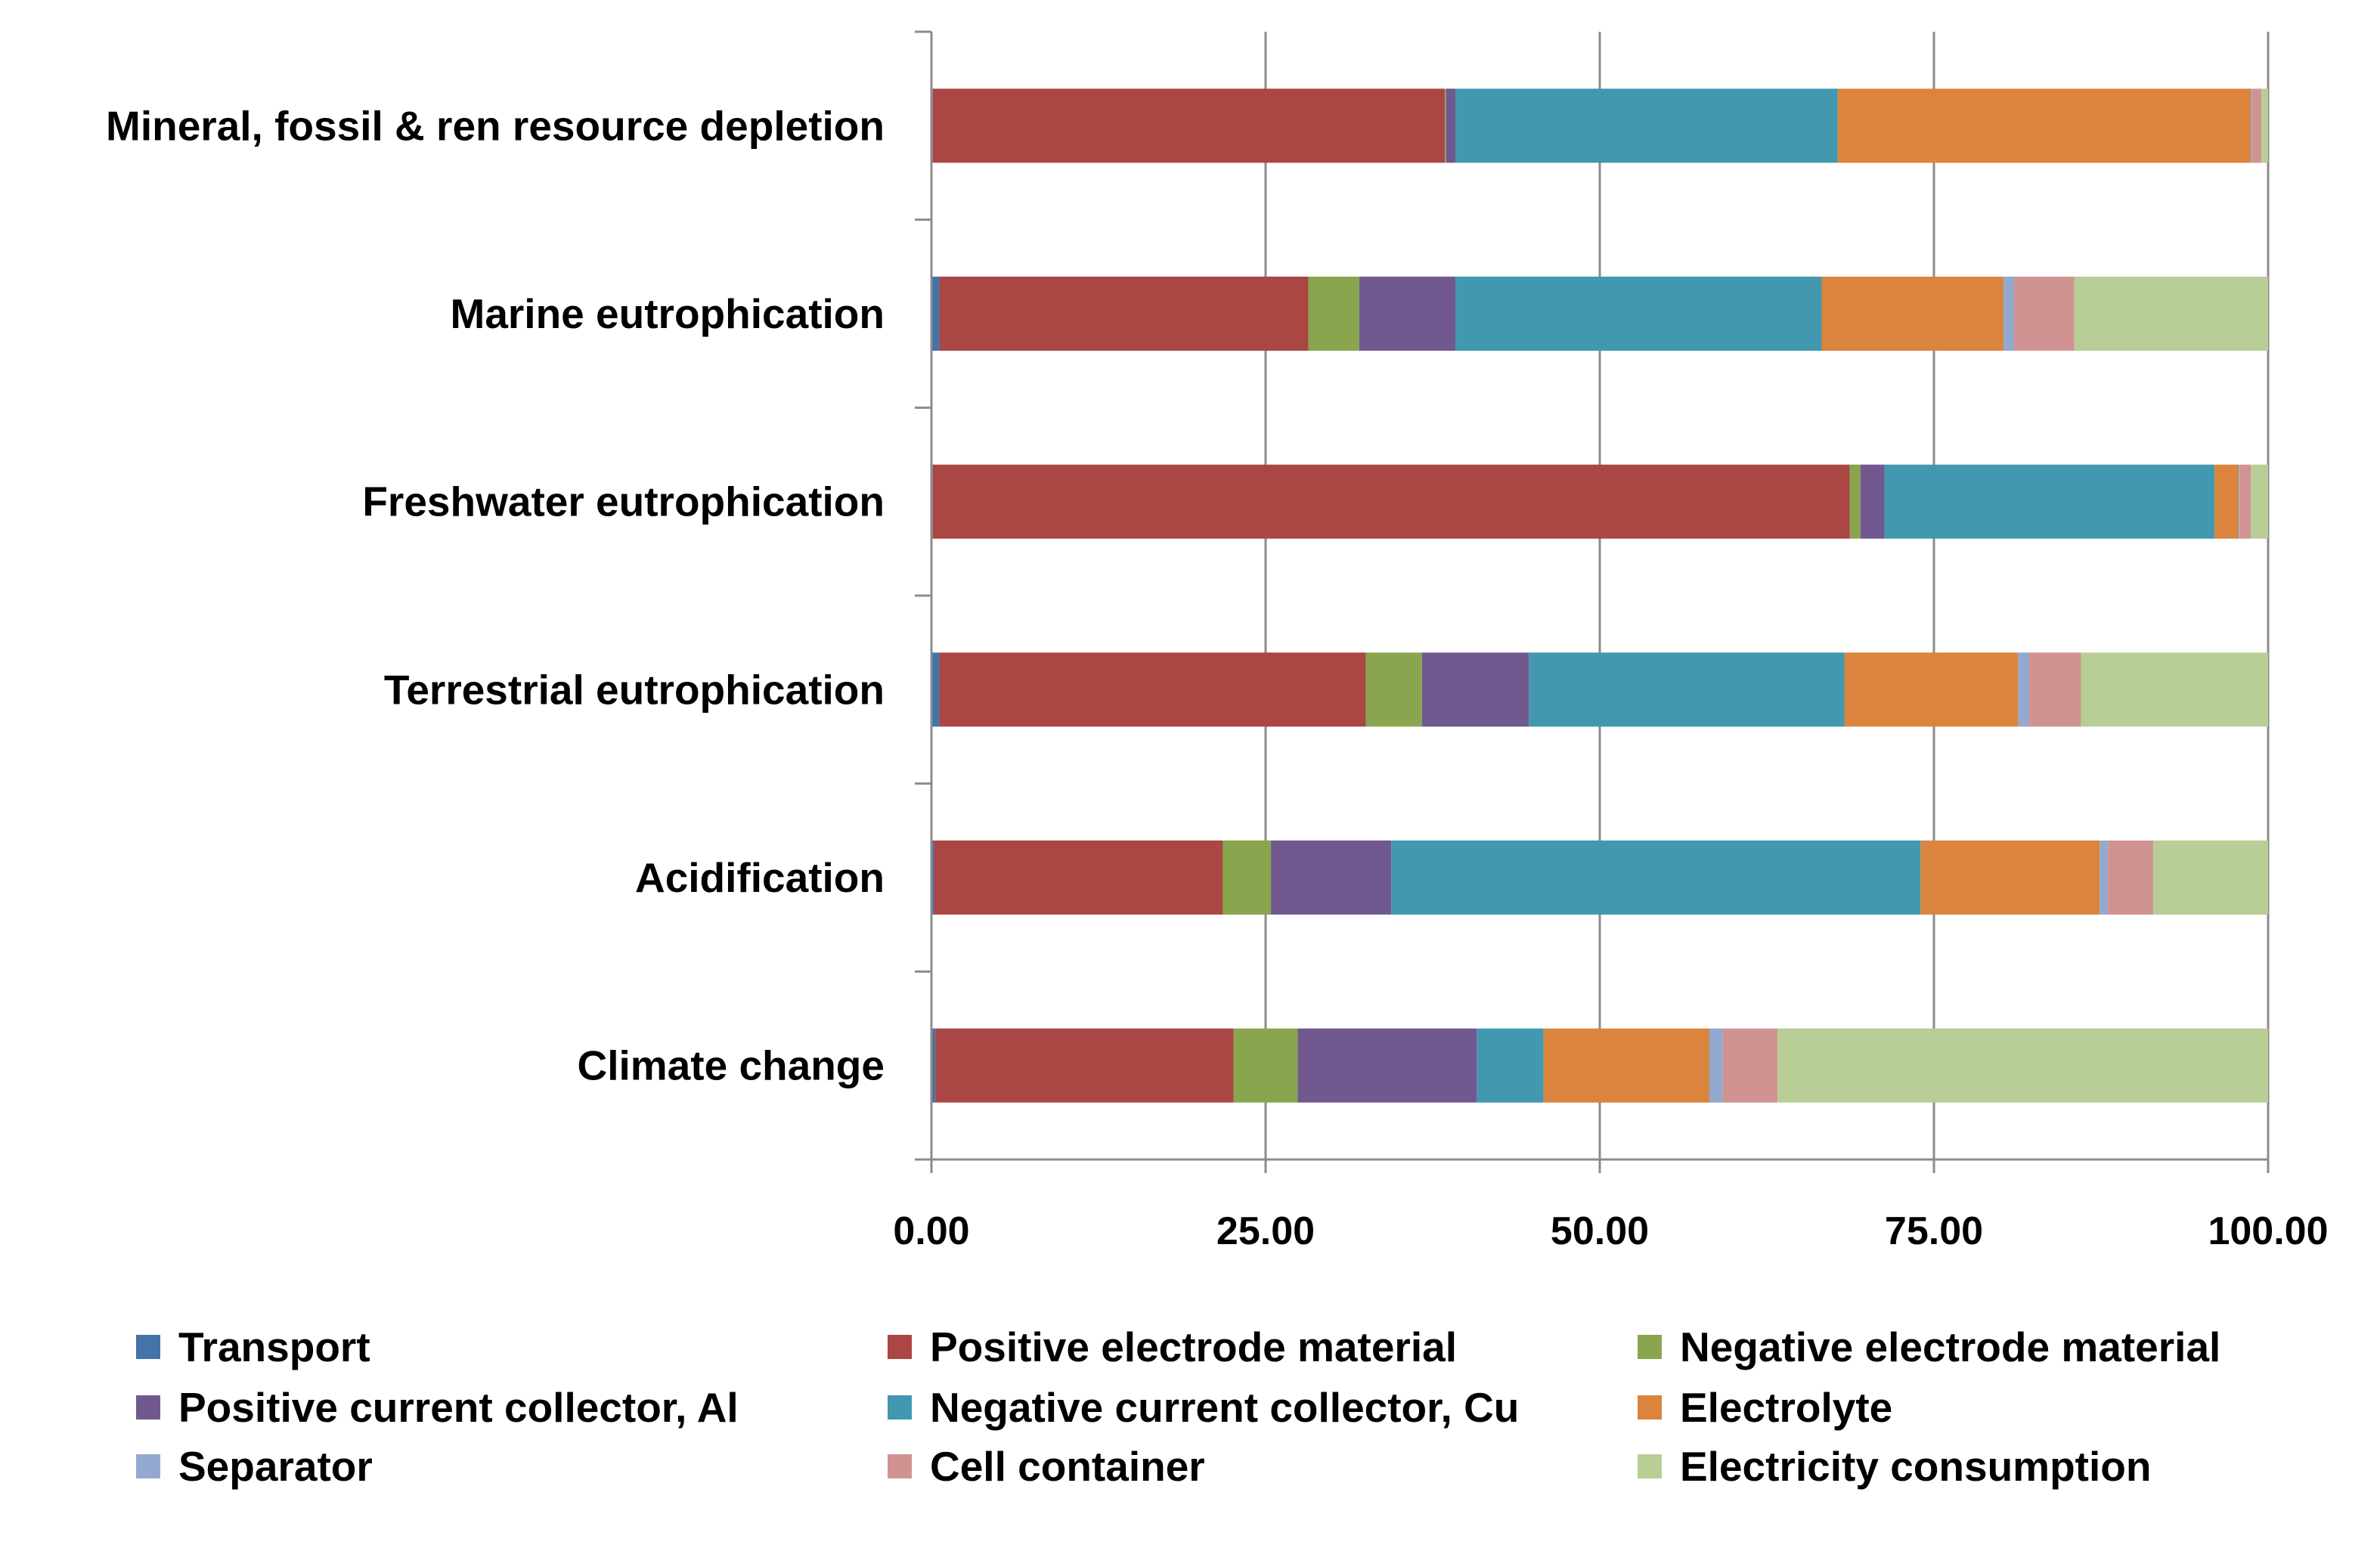 Image resolution: width=2380 pixels, height=1548 pixels. Describe the element at coordinates (1915, 1467) in the screenshot. I see `legend-label: Electricity consumption` at that location.